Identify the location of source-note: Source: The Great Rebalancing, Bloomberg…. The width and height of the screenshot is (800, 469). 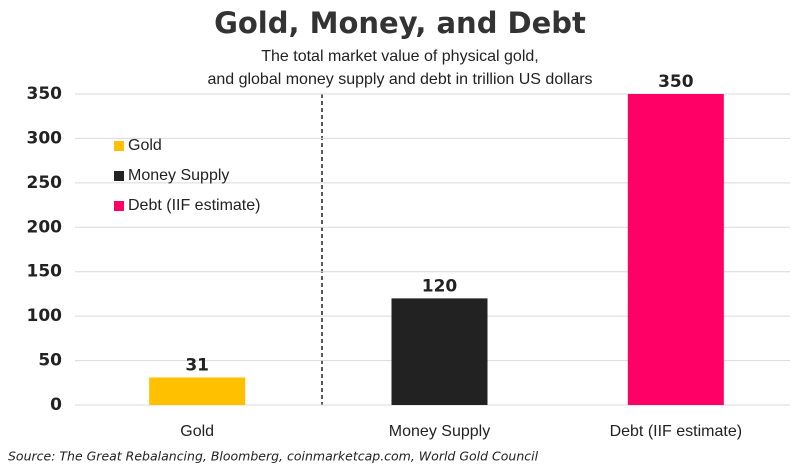
(273, 456).